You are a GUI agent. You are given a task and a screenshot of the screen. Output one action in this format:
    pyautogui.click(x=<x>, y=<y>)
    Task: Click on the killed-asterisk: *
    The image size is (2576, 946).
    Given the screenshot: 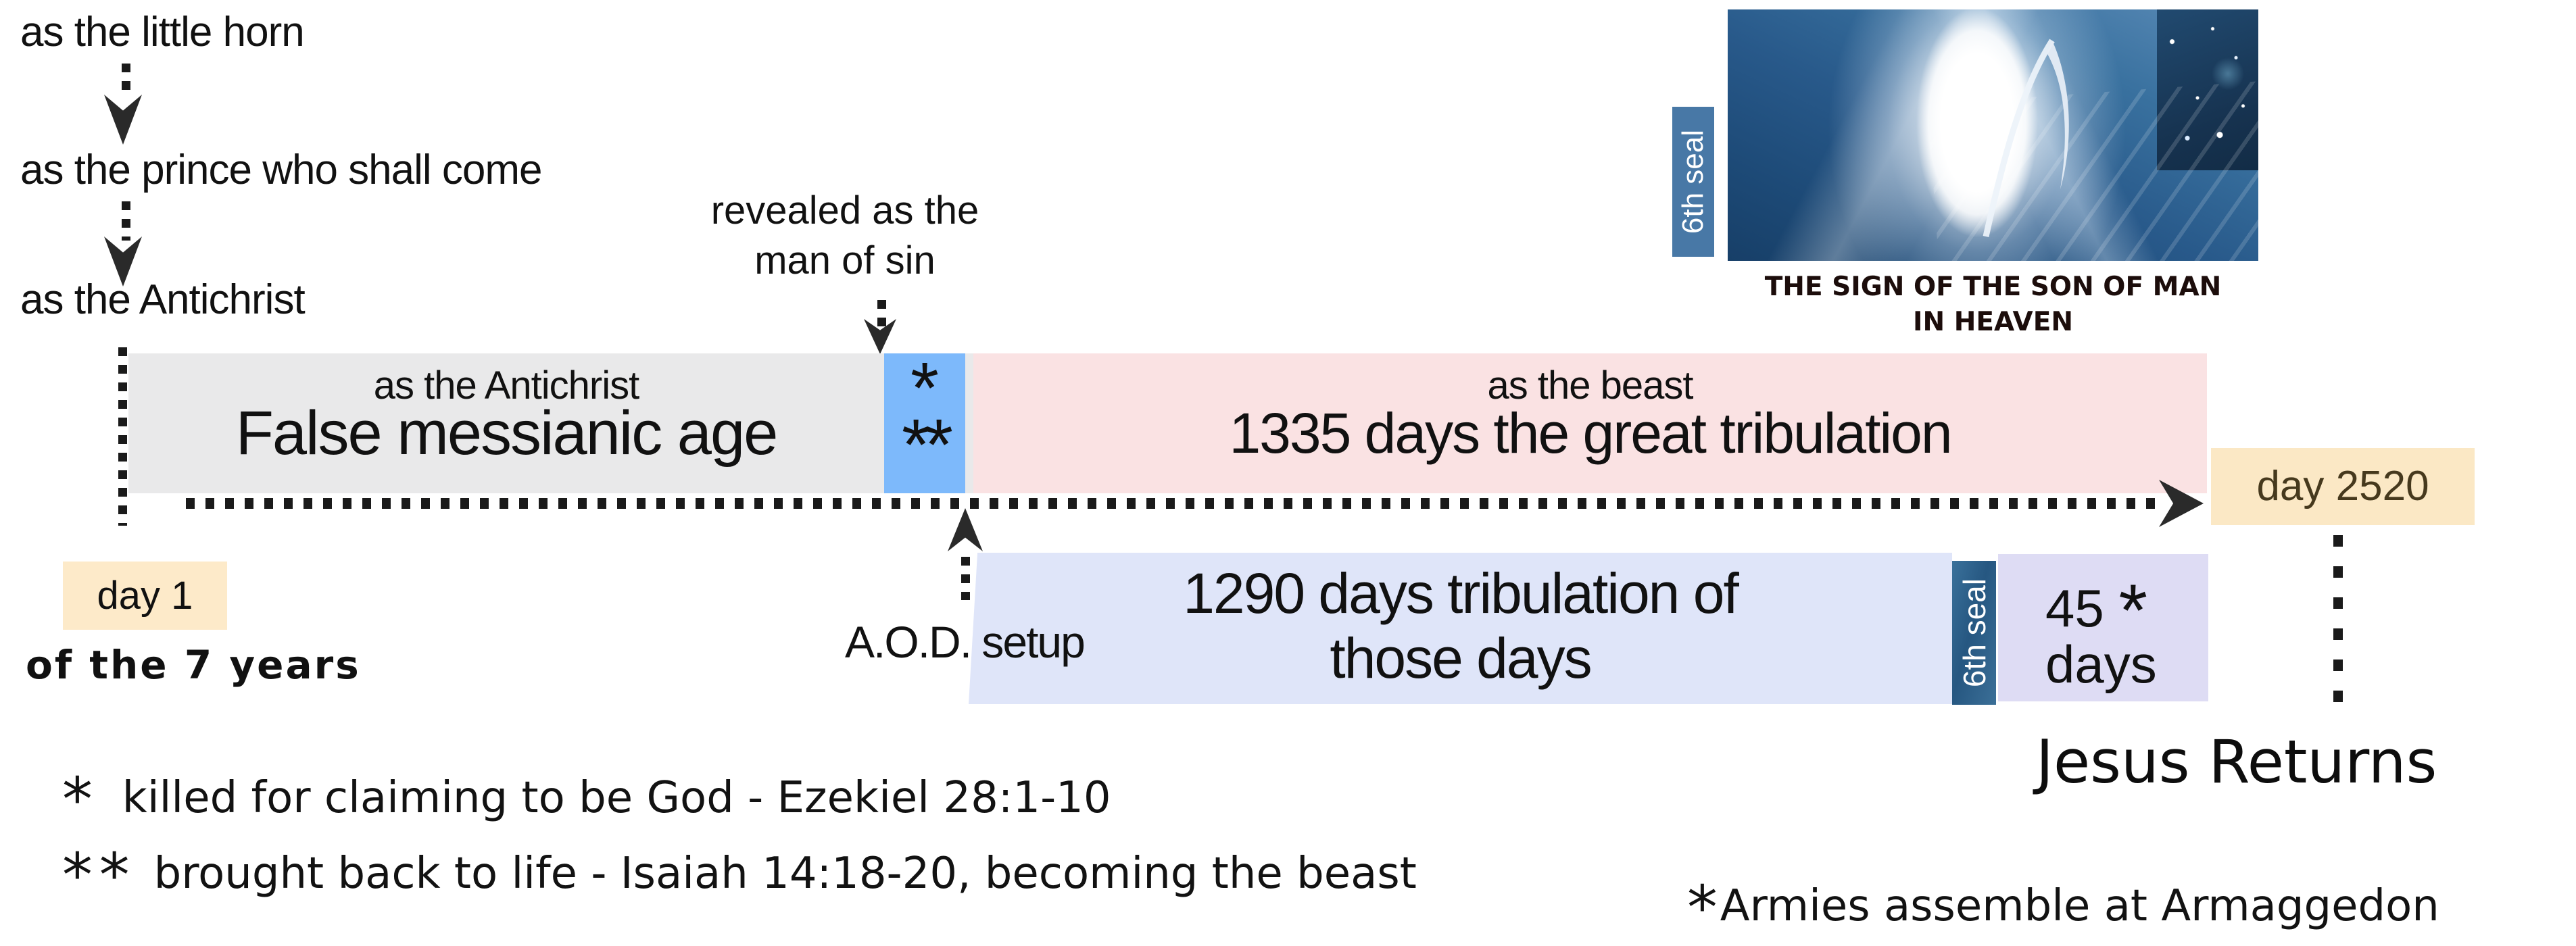 What is the action you would take?
    pyautogui.click(x=925, y=388)
    